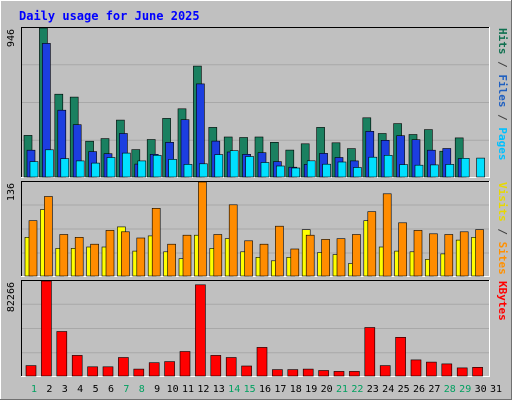  I want to click on chart-title: Daily usage for June 2025, so click(109, 16).